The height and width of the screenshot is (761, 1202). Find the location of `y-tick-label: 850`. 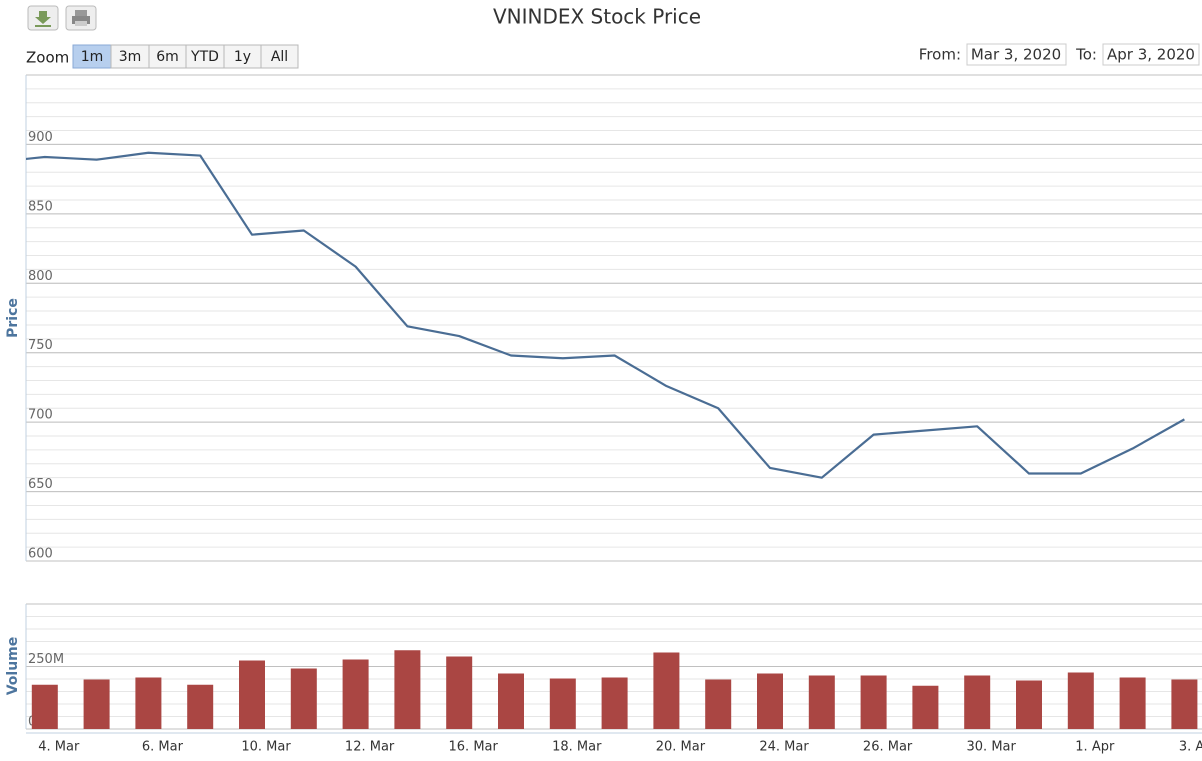

y-tick-label: 850 is located at coordinates (40, 206).